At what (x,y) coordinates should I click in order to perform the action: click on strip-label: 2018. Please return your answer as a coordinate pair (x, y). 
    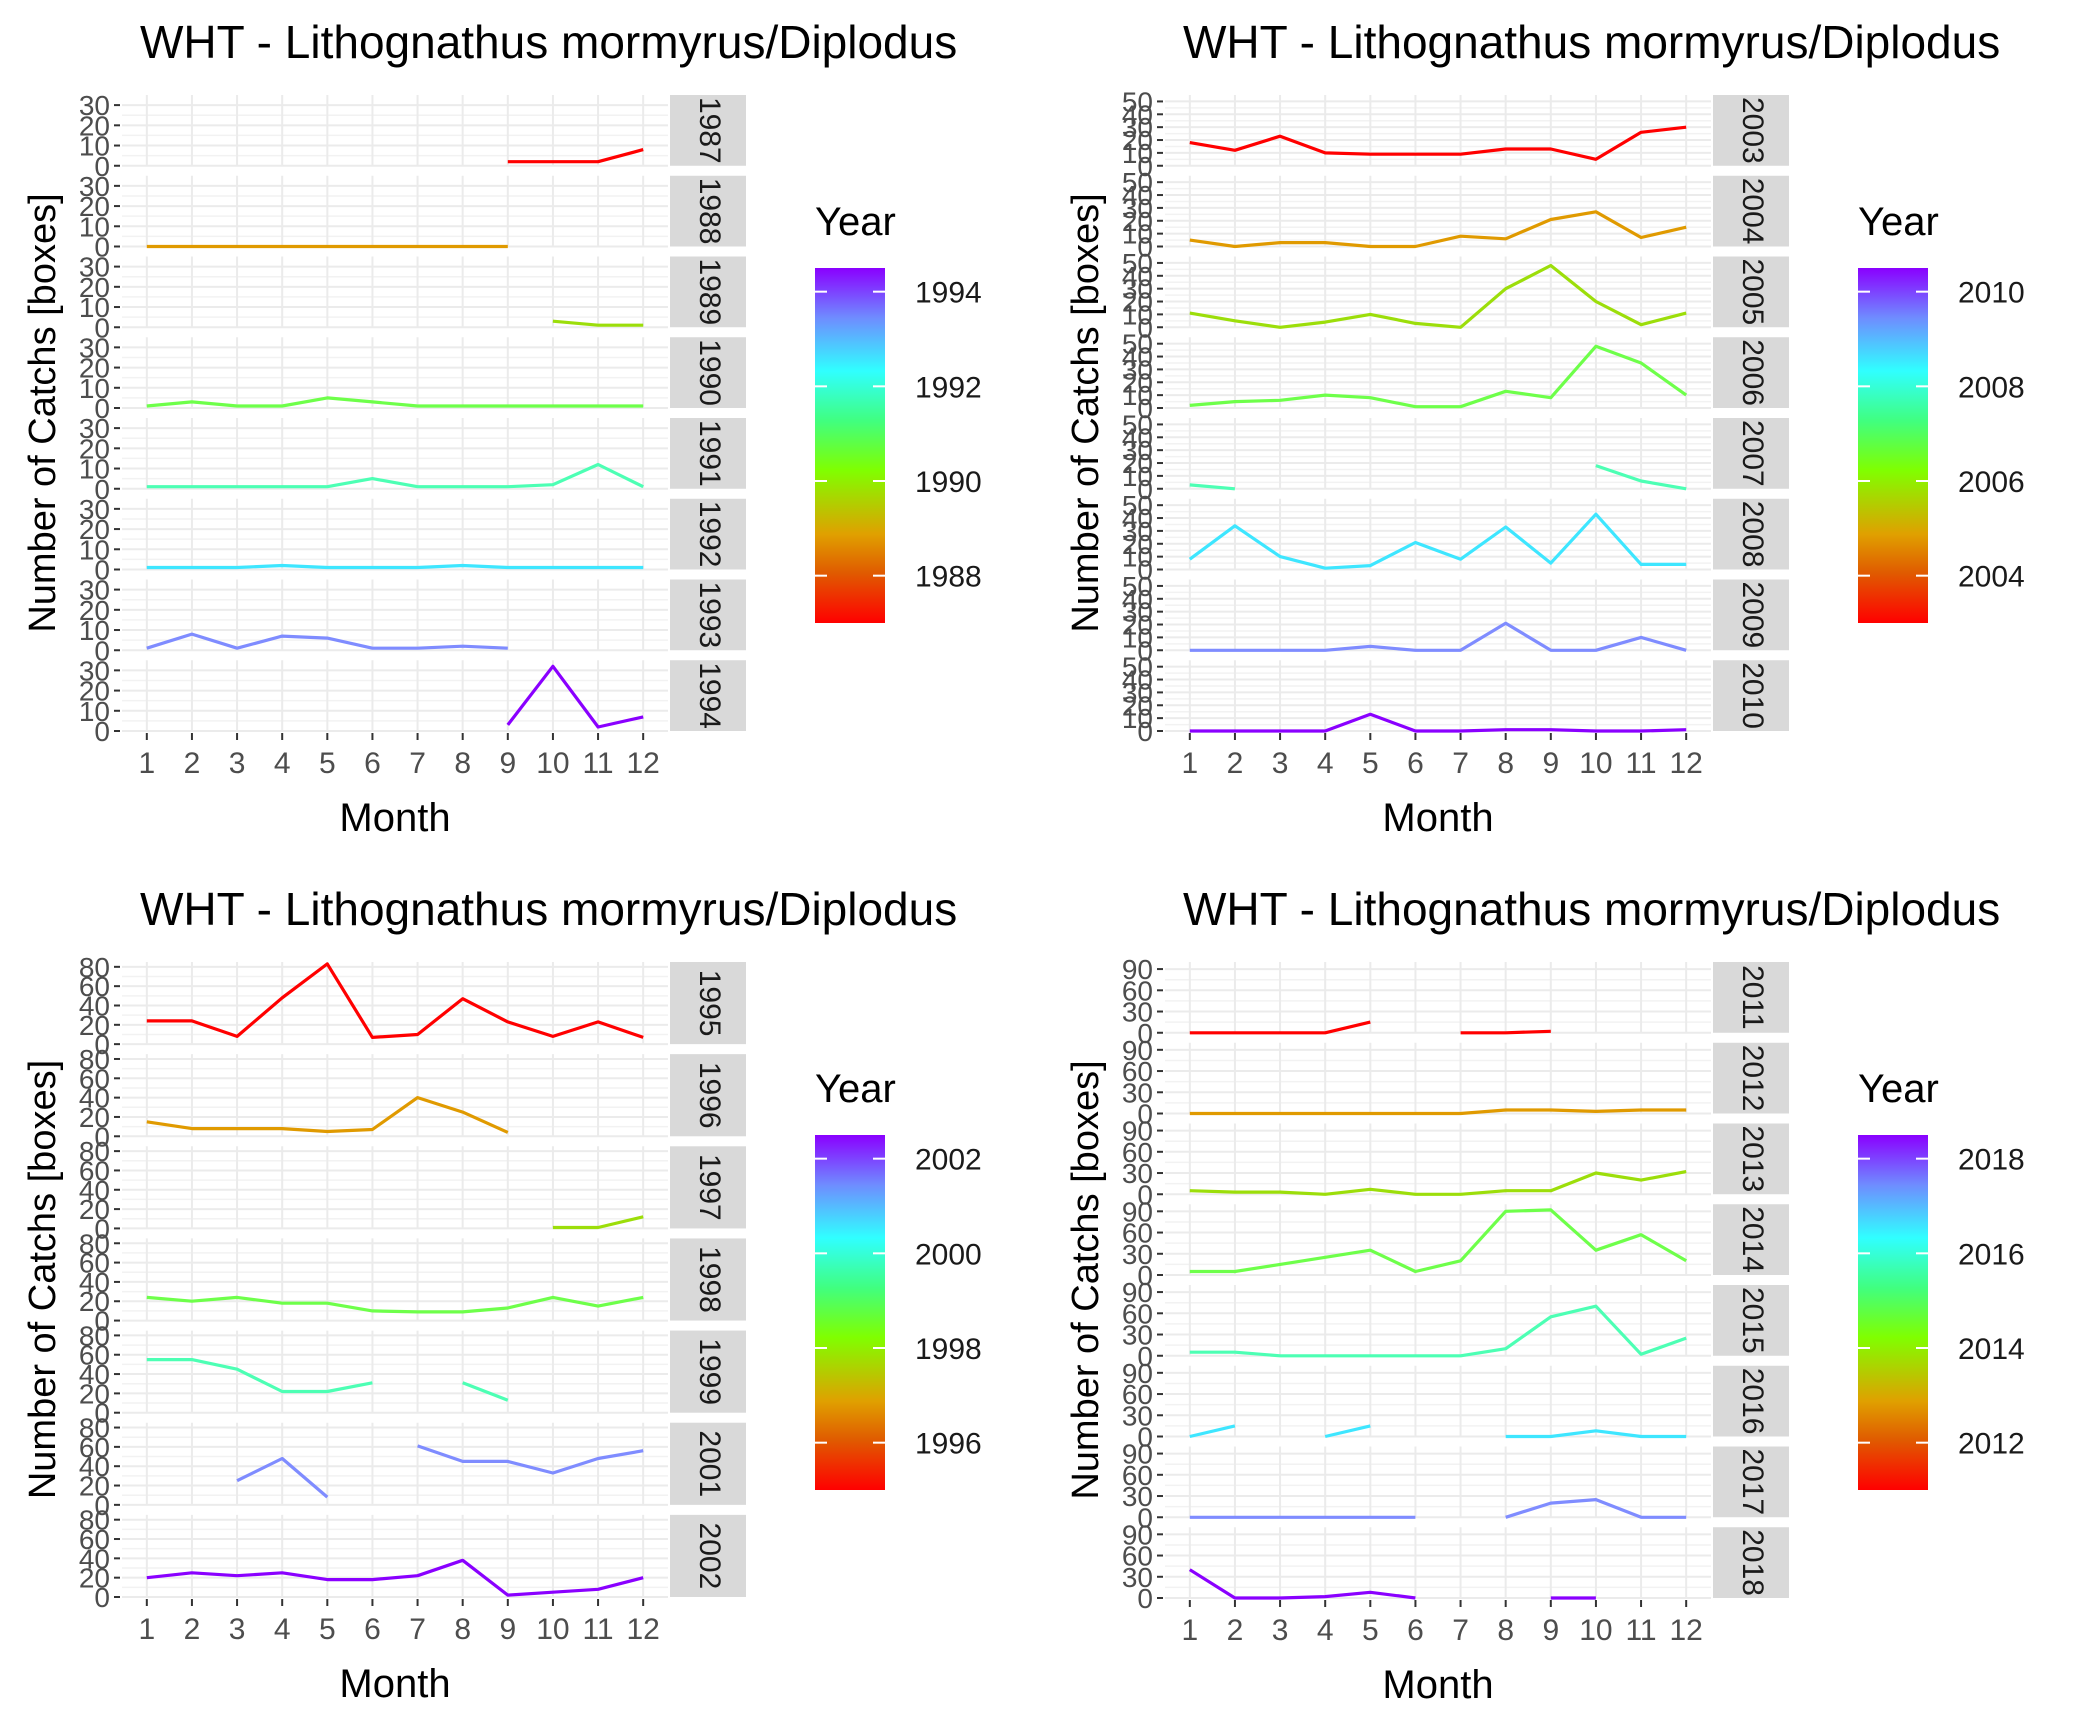
    Looking at the image, I should click on (1752, 1562).